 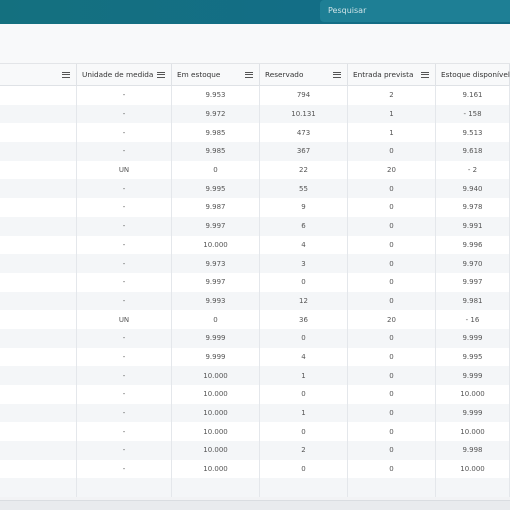 I want to click on cell-reserved: 4, so click(x=304, y=357).